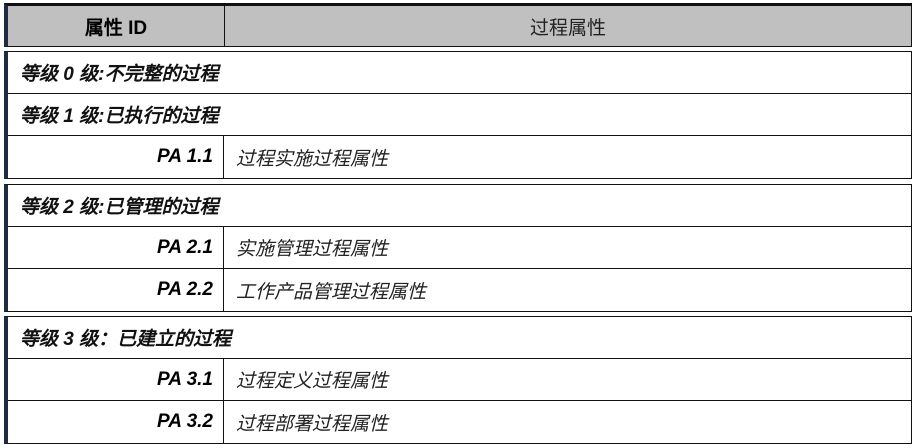 The width and height of the screenshot is (916, 448). What do you see at coordinates (312, 159) in the screenshot?
I see `pa-name: 过程实施过程属性` at bounding box center [312, 159].